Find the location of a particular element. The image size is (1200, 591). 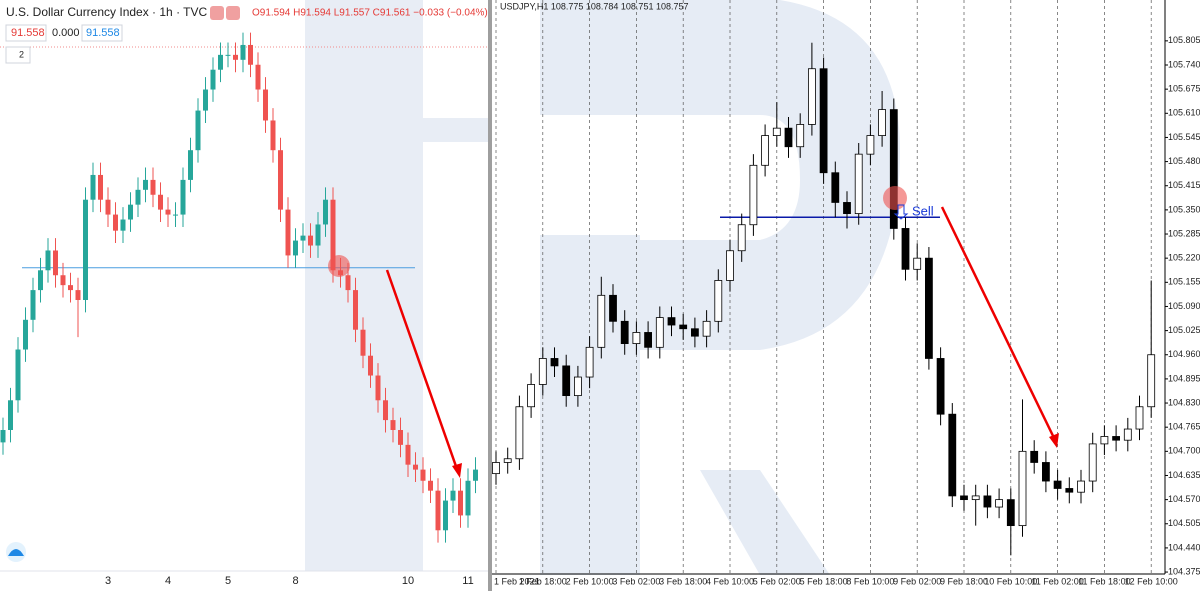

y-tick-label: 104.505 is located at coordinates (1184, 523).